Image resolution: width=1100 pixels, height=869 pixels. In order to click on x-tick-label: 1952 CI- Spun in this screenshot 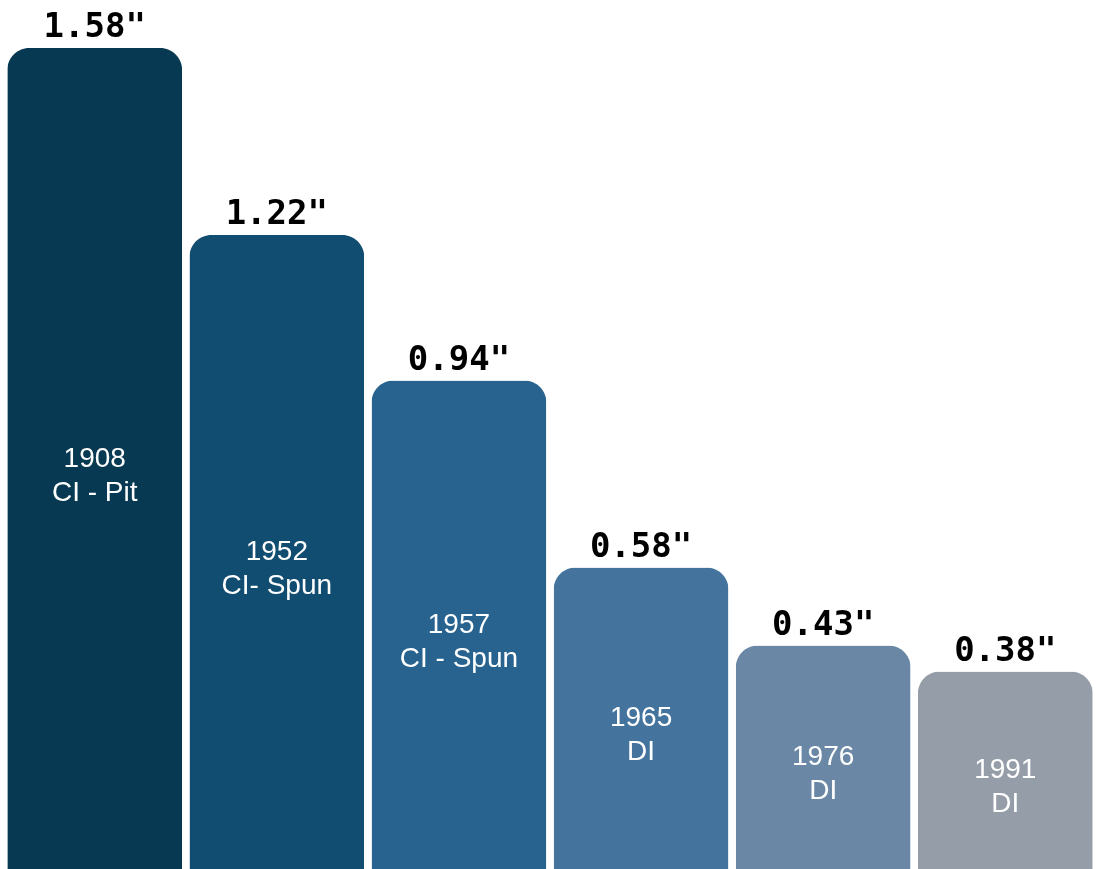, I will do `click(277, 568)`.